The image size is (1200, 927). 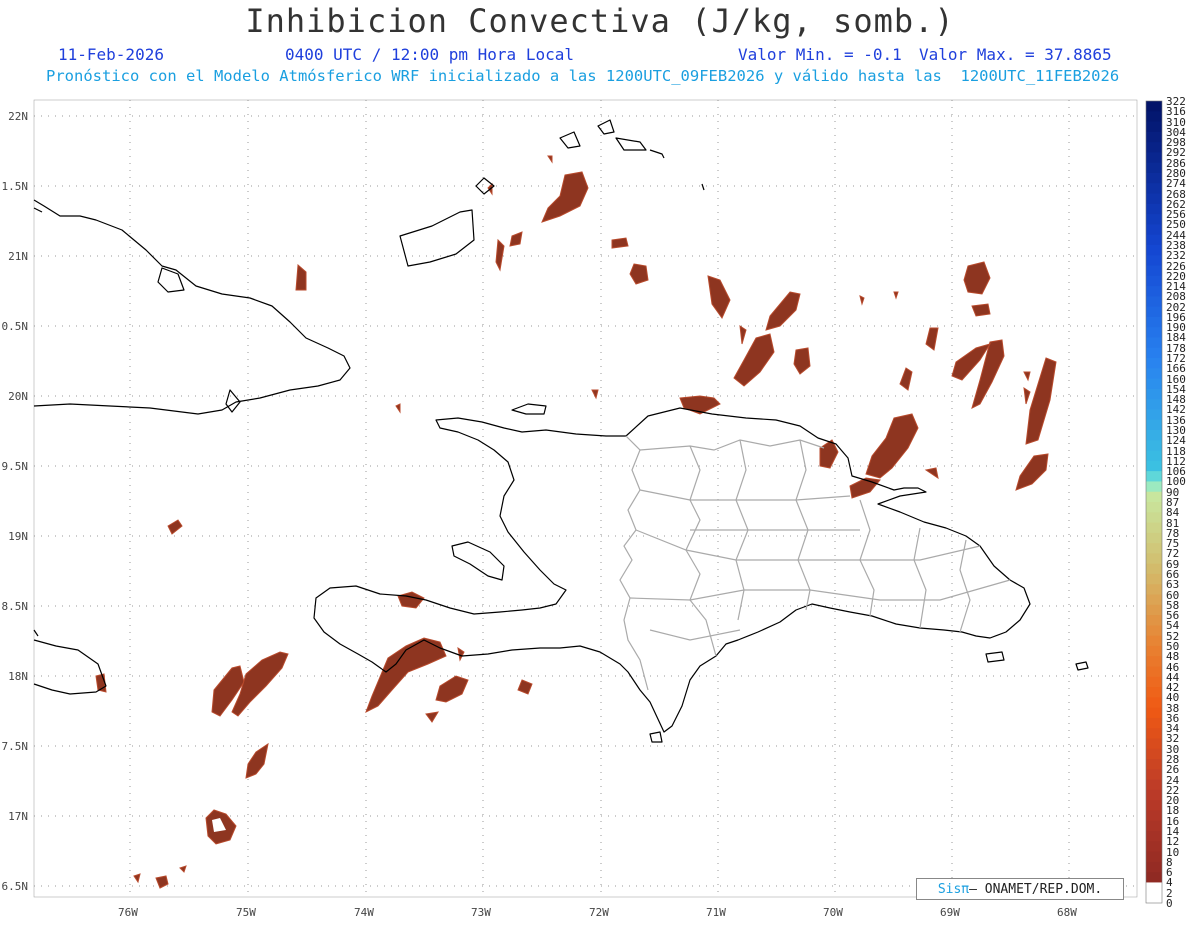 I want to click on colorbar-tick-label: 42, so click(x=1173, y=688).